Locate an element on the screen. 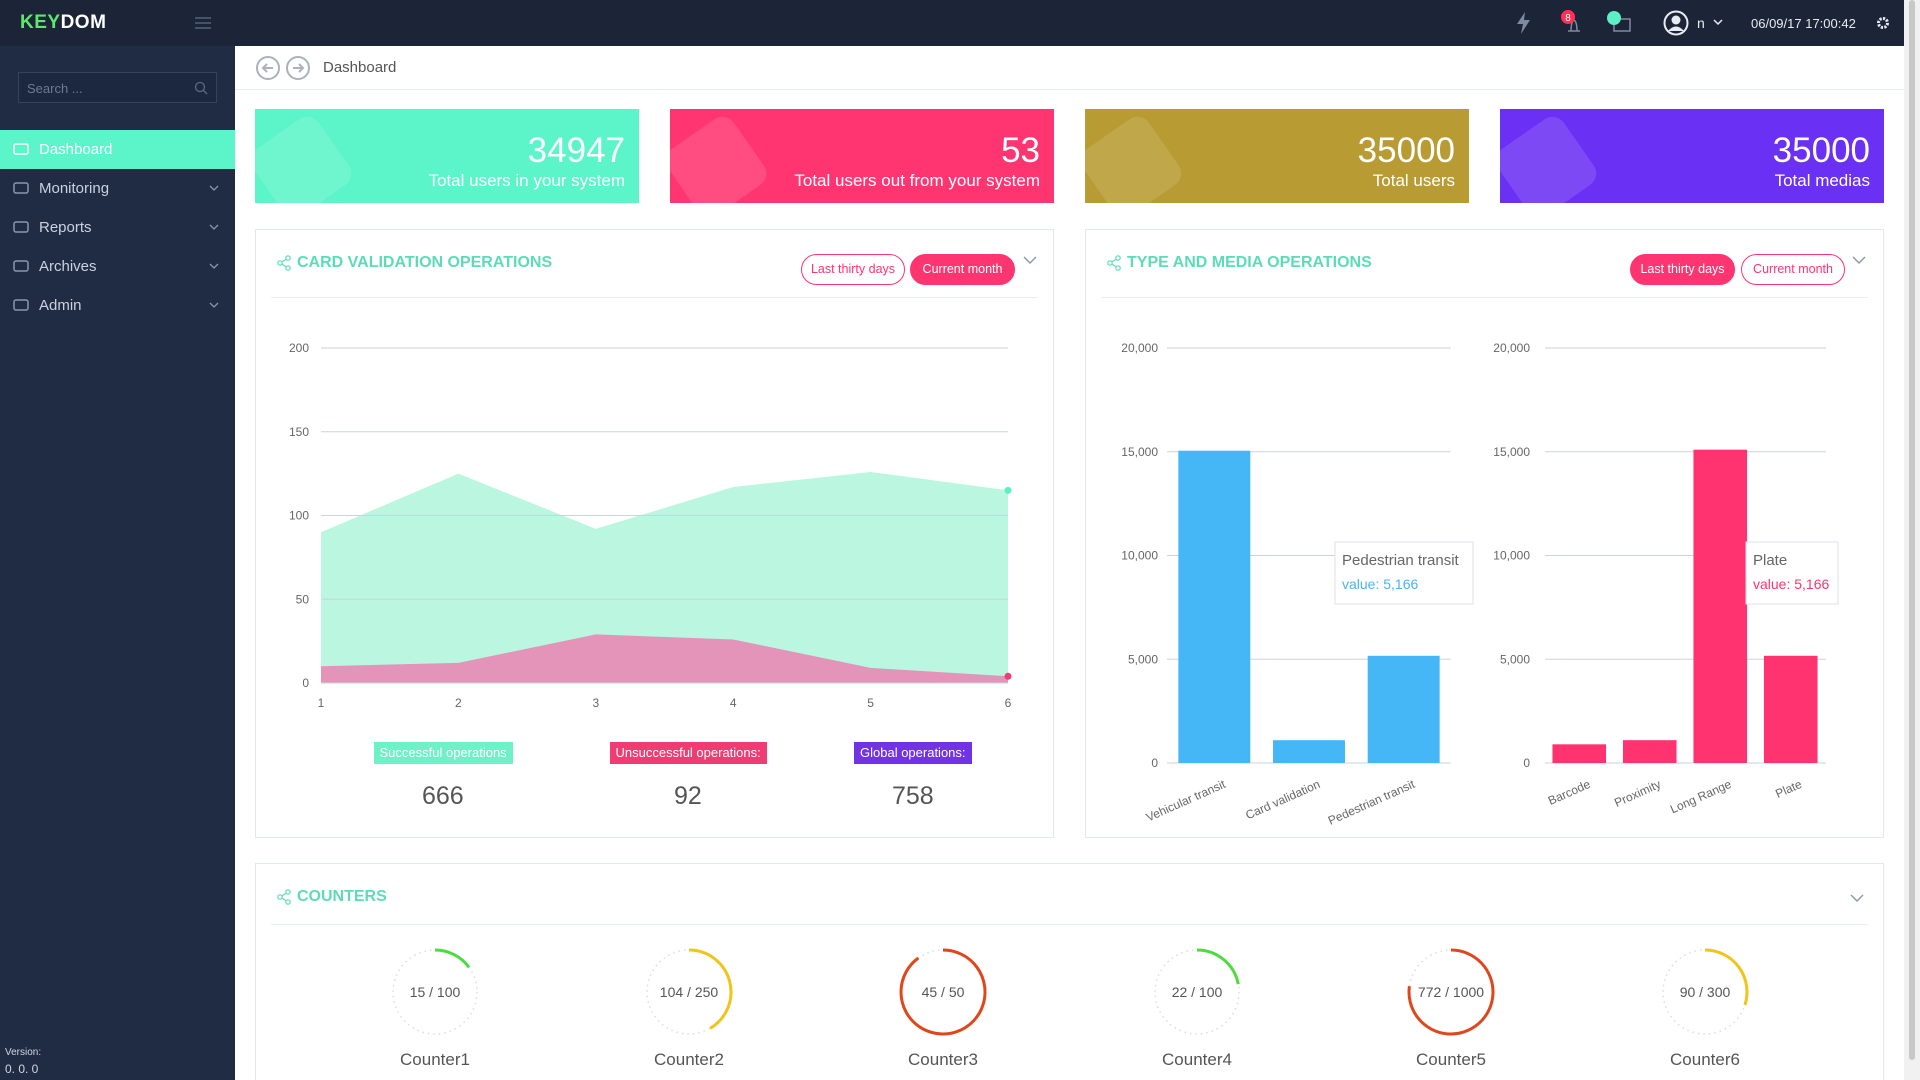  menu-toggle is located at coordinates (203, 23).